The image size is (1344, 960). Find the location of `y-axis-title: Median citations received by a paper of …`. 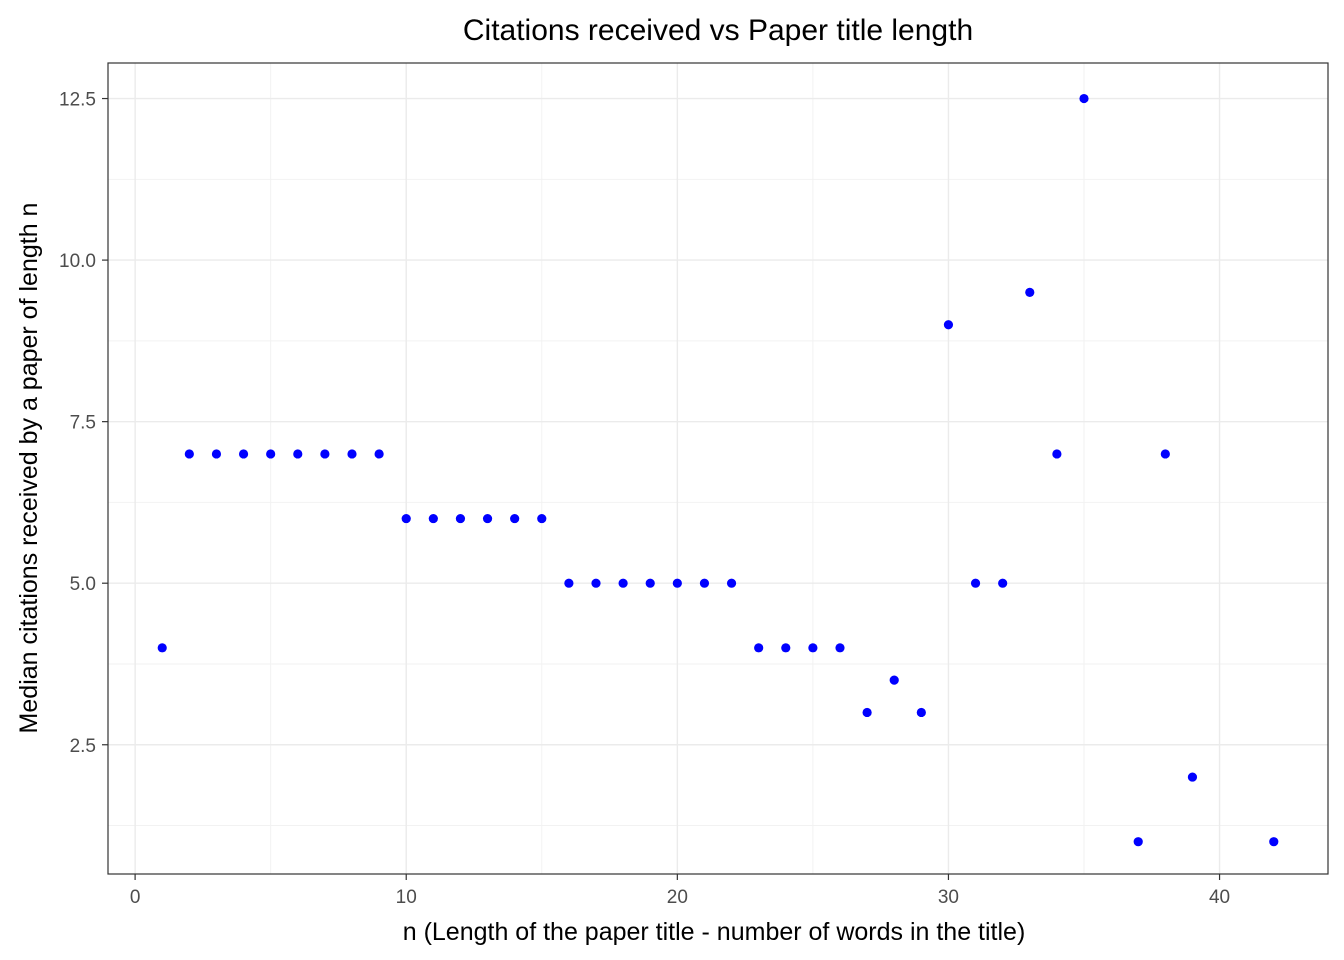

y-axis-title: Median citations received by a paper of … is located at coordinates (29, 468).